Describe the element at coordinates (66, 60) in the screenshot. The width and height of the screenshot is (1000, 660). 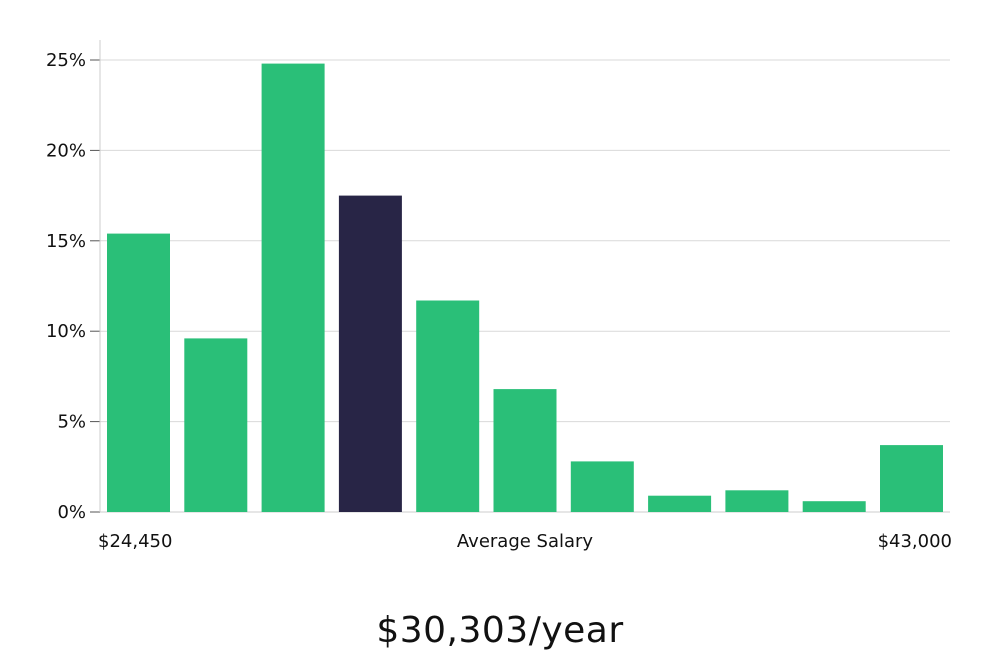
I see `y-tick-label: 25%` at that location.